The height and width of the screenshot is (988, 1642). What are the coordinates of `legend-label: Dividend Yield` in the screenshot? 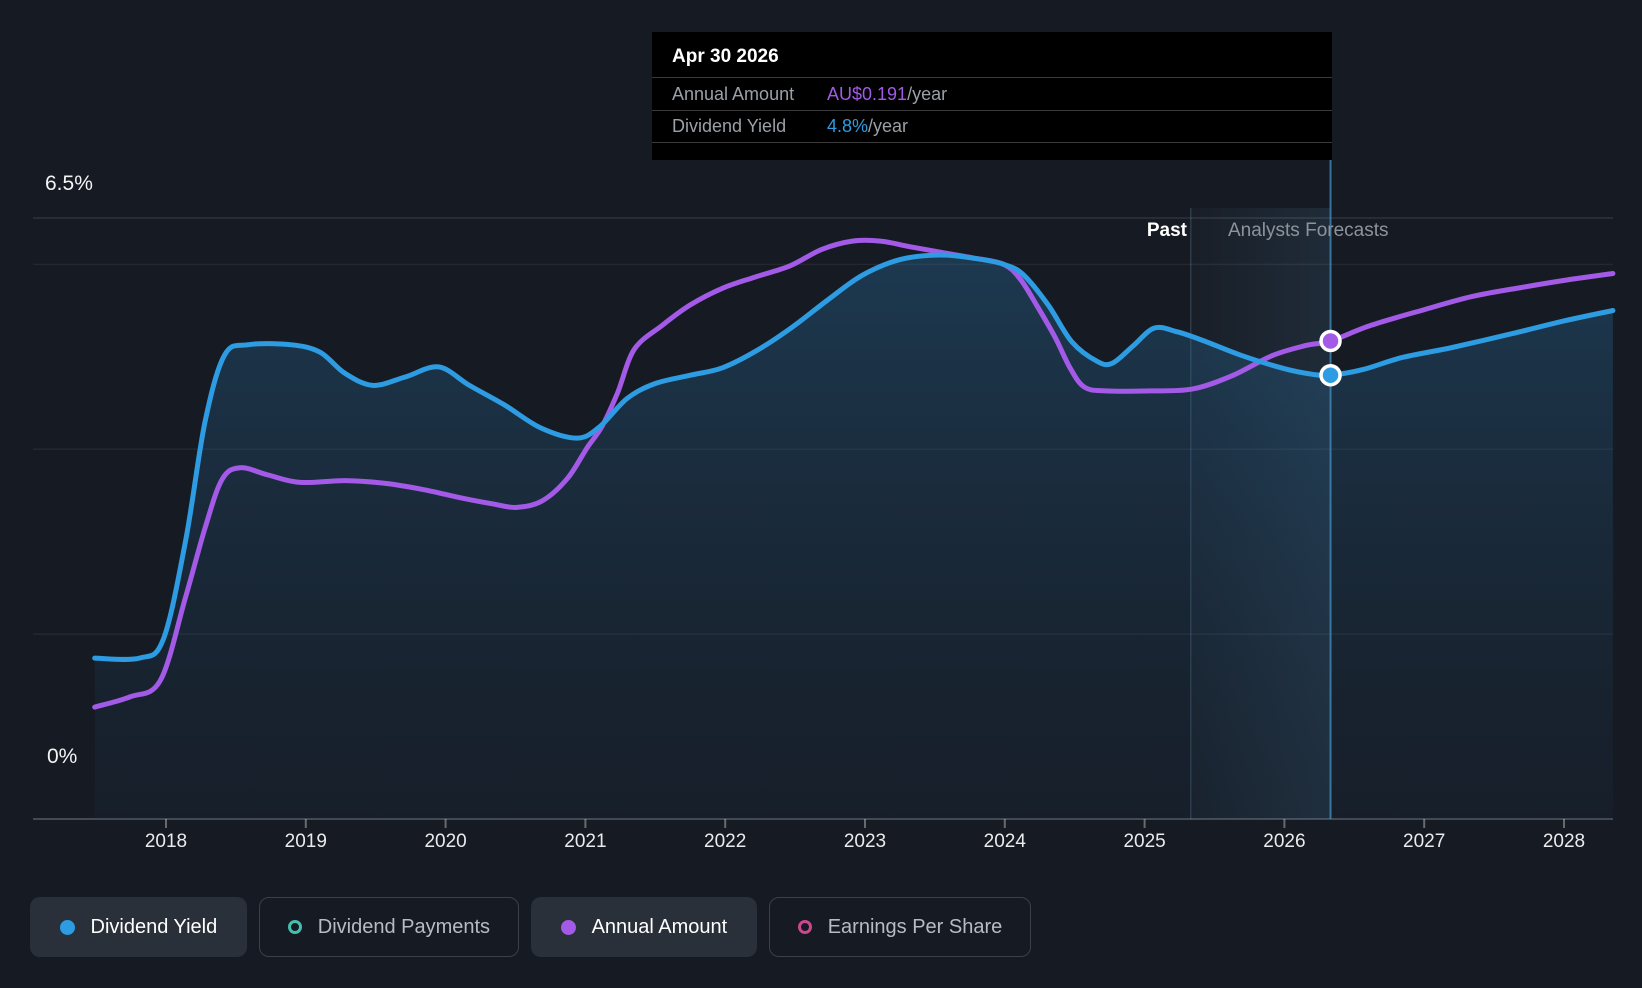 It's located at (154, 926).